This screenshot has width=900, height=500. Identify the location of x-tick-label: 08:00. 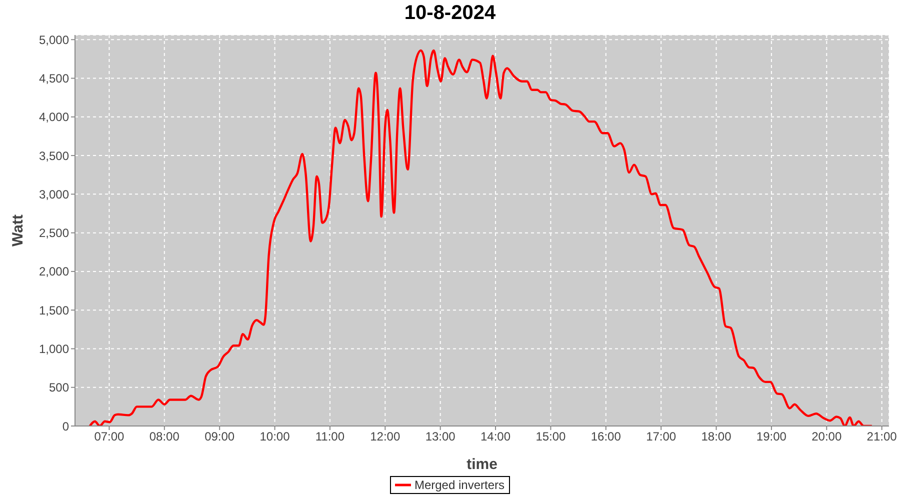
(164, 437).